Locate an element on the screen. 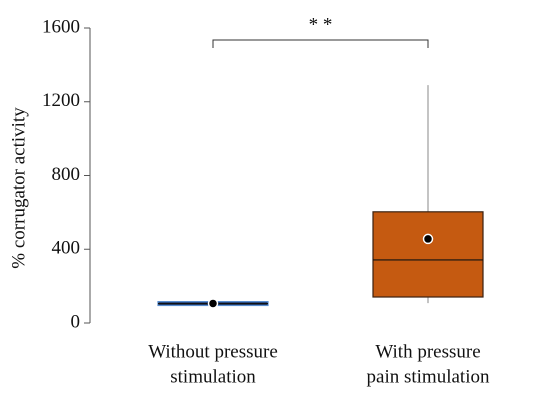 Image resolution: width=550 pixels, height=401 pixels. box is located at coordinates (428, 254).